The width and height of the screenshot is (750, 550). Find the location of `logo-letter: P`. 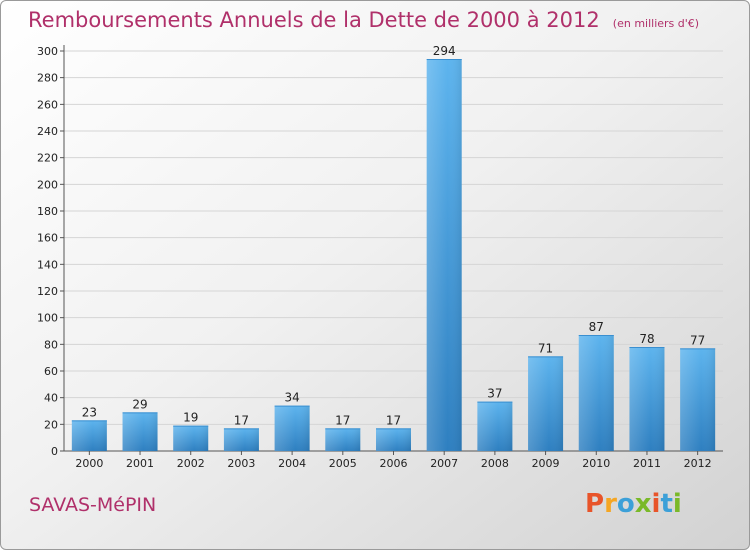

logo-letter: P is located at coordinates (595, 504).